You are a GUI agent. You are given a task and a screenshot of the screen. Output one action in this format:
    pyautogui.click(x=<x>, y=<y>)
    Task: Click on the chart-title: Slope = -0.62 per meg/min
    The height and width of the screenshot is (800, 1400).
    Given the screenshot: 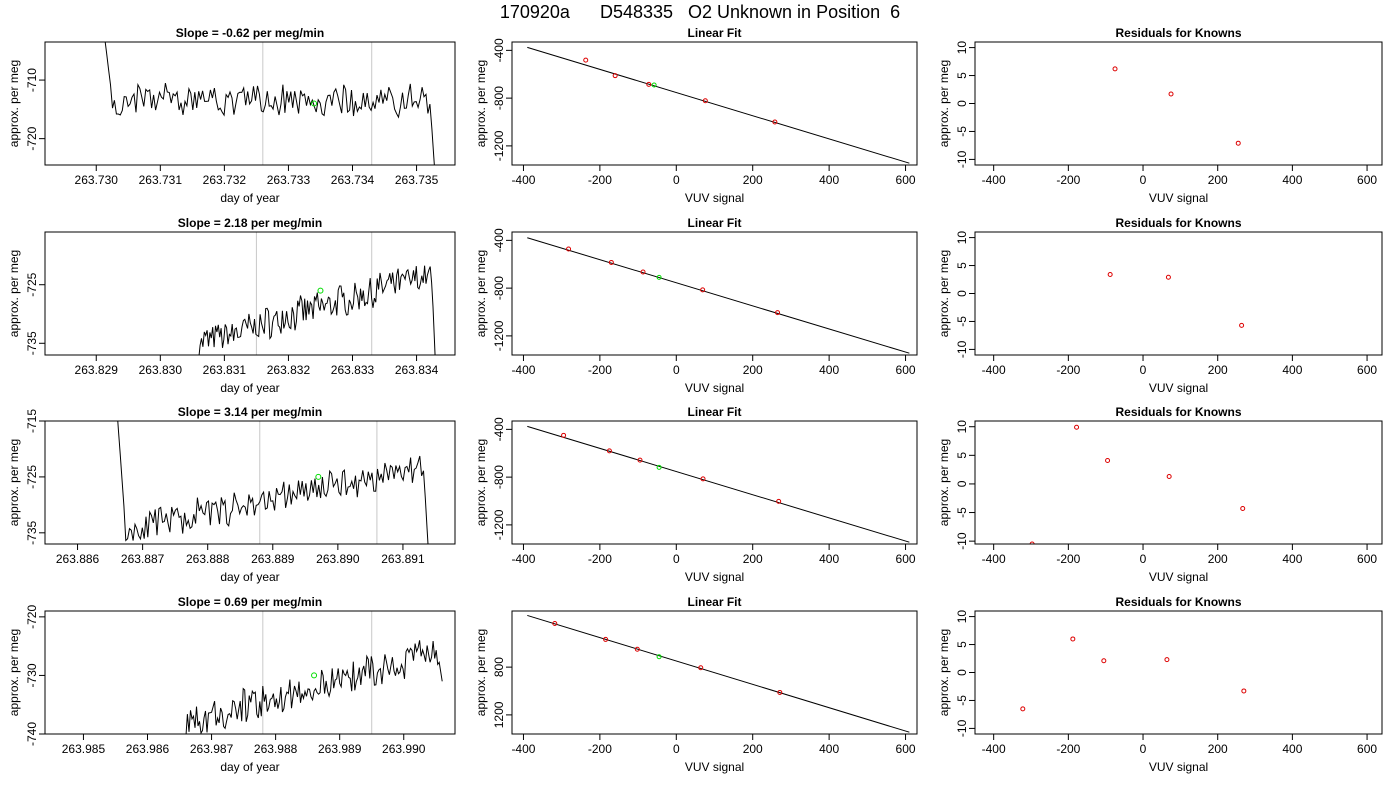 What is the action you would take?
    pyautogui.click(x=250, y=33)
    